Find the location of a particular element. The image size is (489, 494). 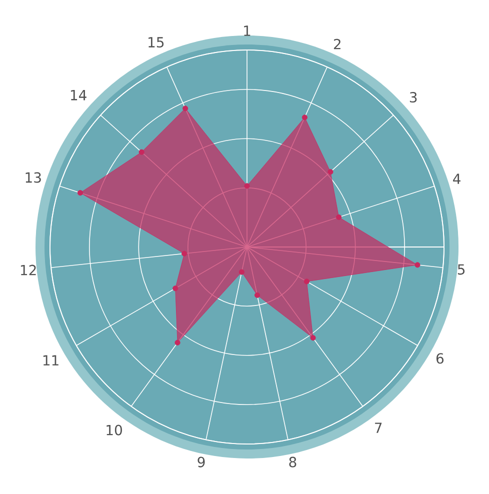

spoke-label: 8 is located at coordinates (292, 462).